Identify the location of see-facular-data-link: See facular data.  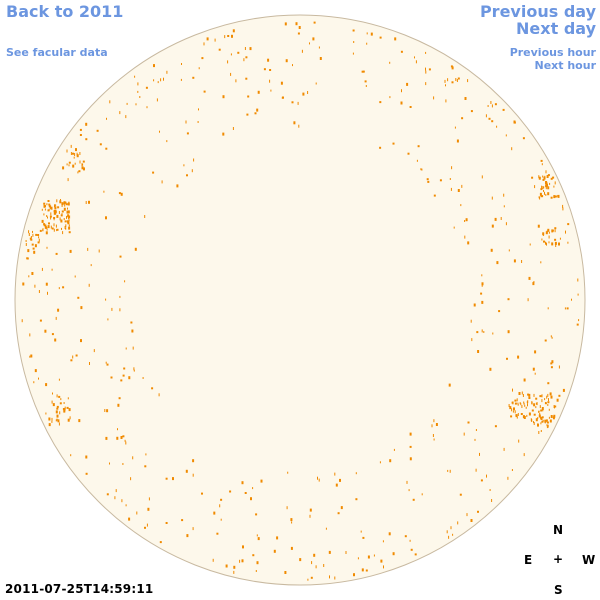
(57, 52).